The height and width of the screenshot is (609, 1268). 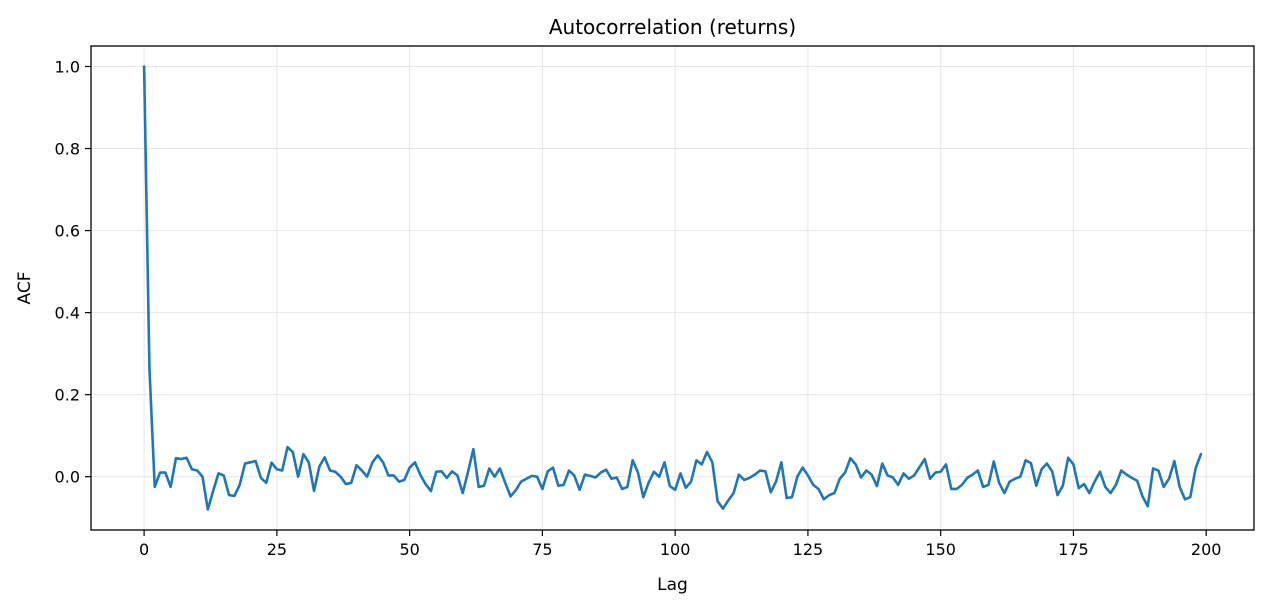 What do you see at coordinates (1073, 549) in the screenshot?
I see `x-tick-label: 175` at bounding box center [1073, 549].